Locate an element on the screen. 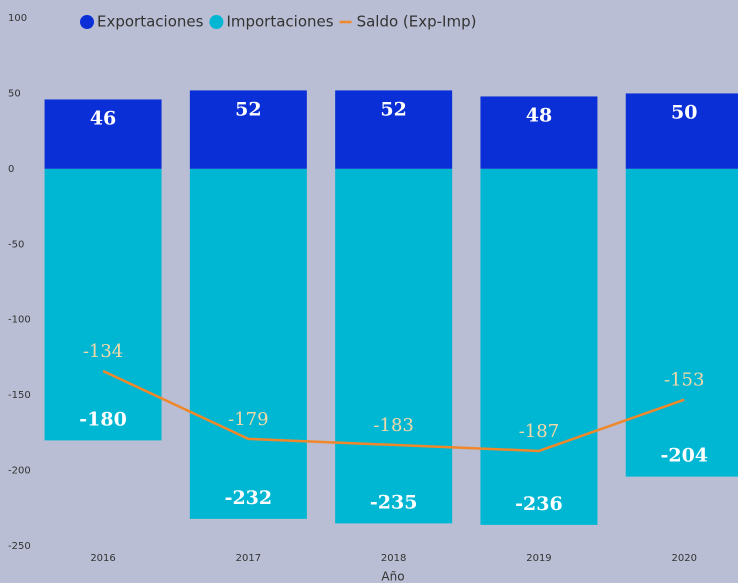  x-tick-label: 2018 is located at coordinates (393, 558).